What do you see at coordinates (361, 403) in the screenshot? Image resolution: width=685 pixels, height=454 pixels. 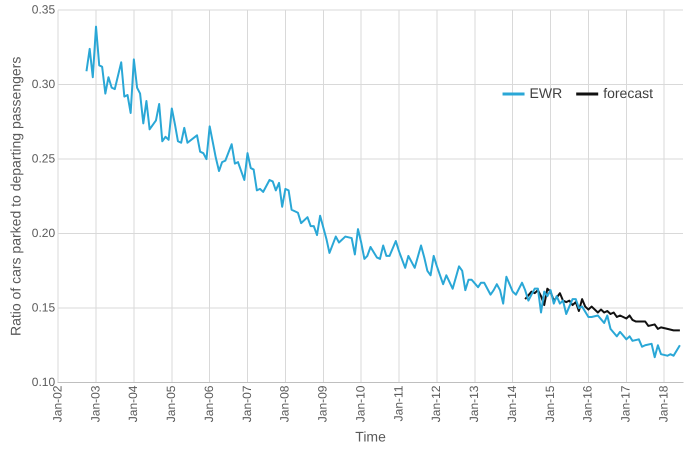 I see `x-tick-label: Jan-10` at bounding box center [361, 403].